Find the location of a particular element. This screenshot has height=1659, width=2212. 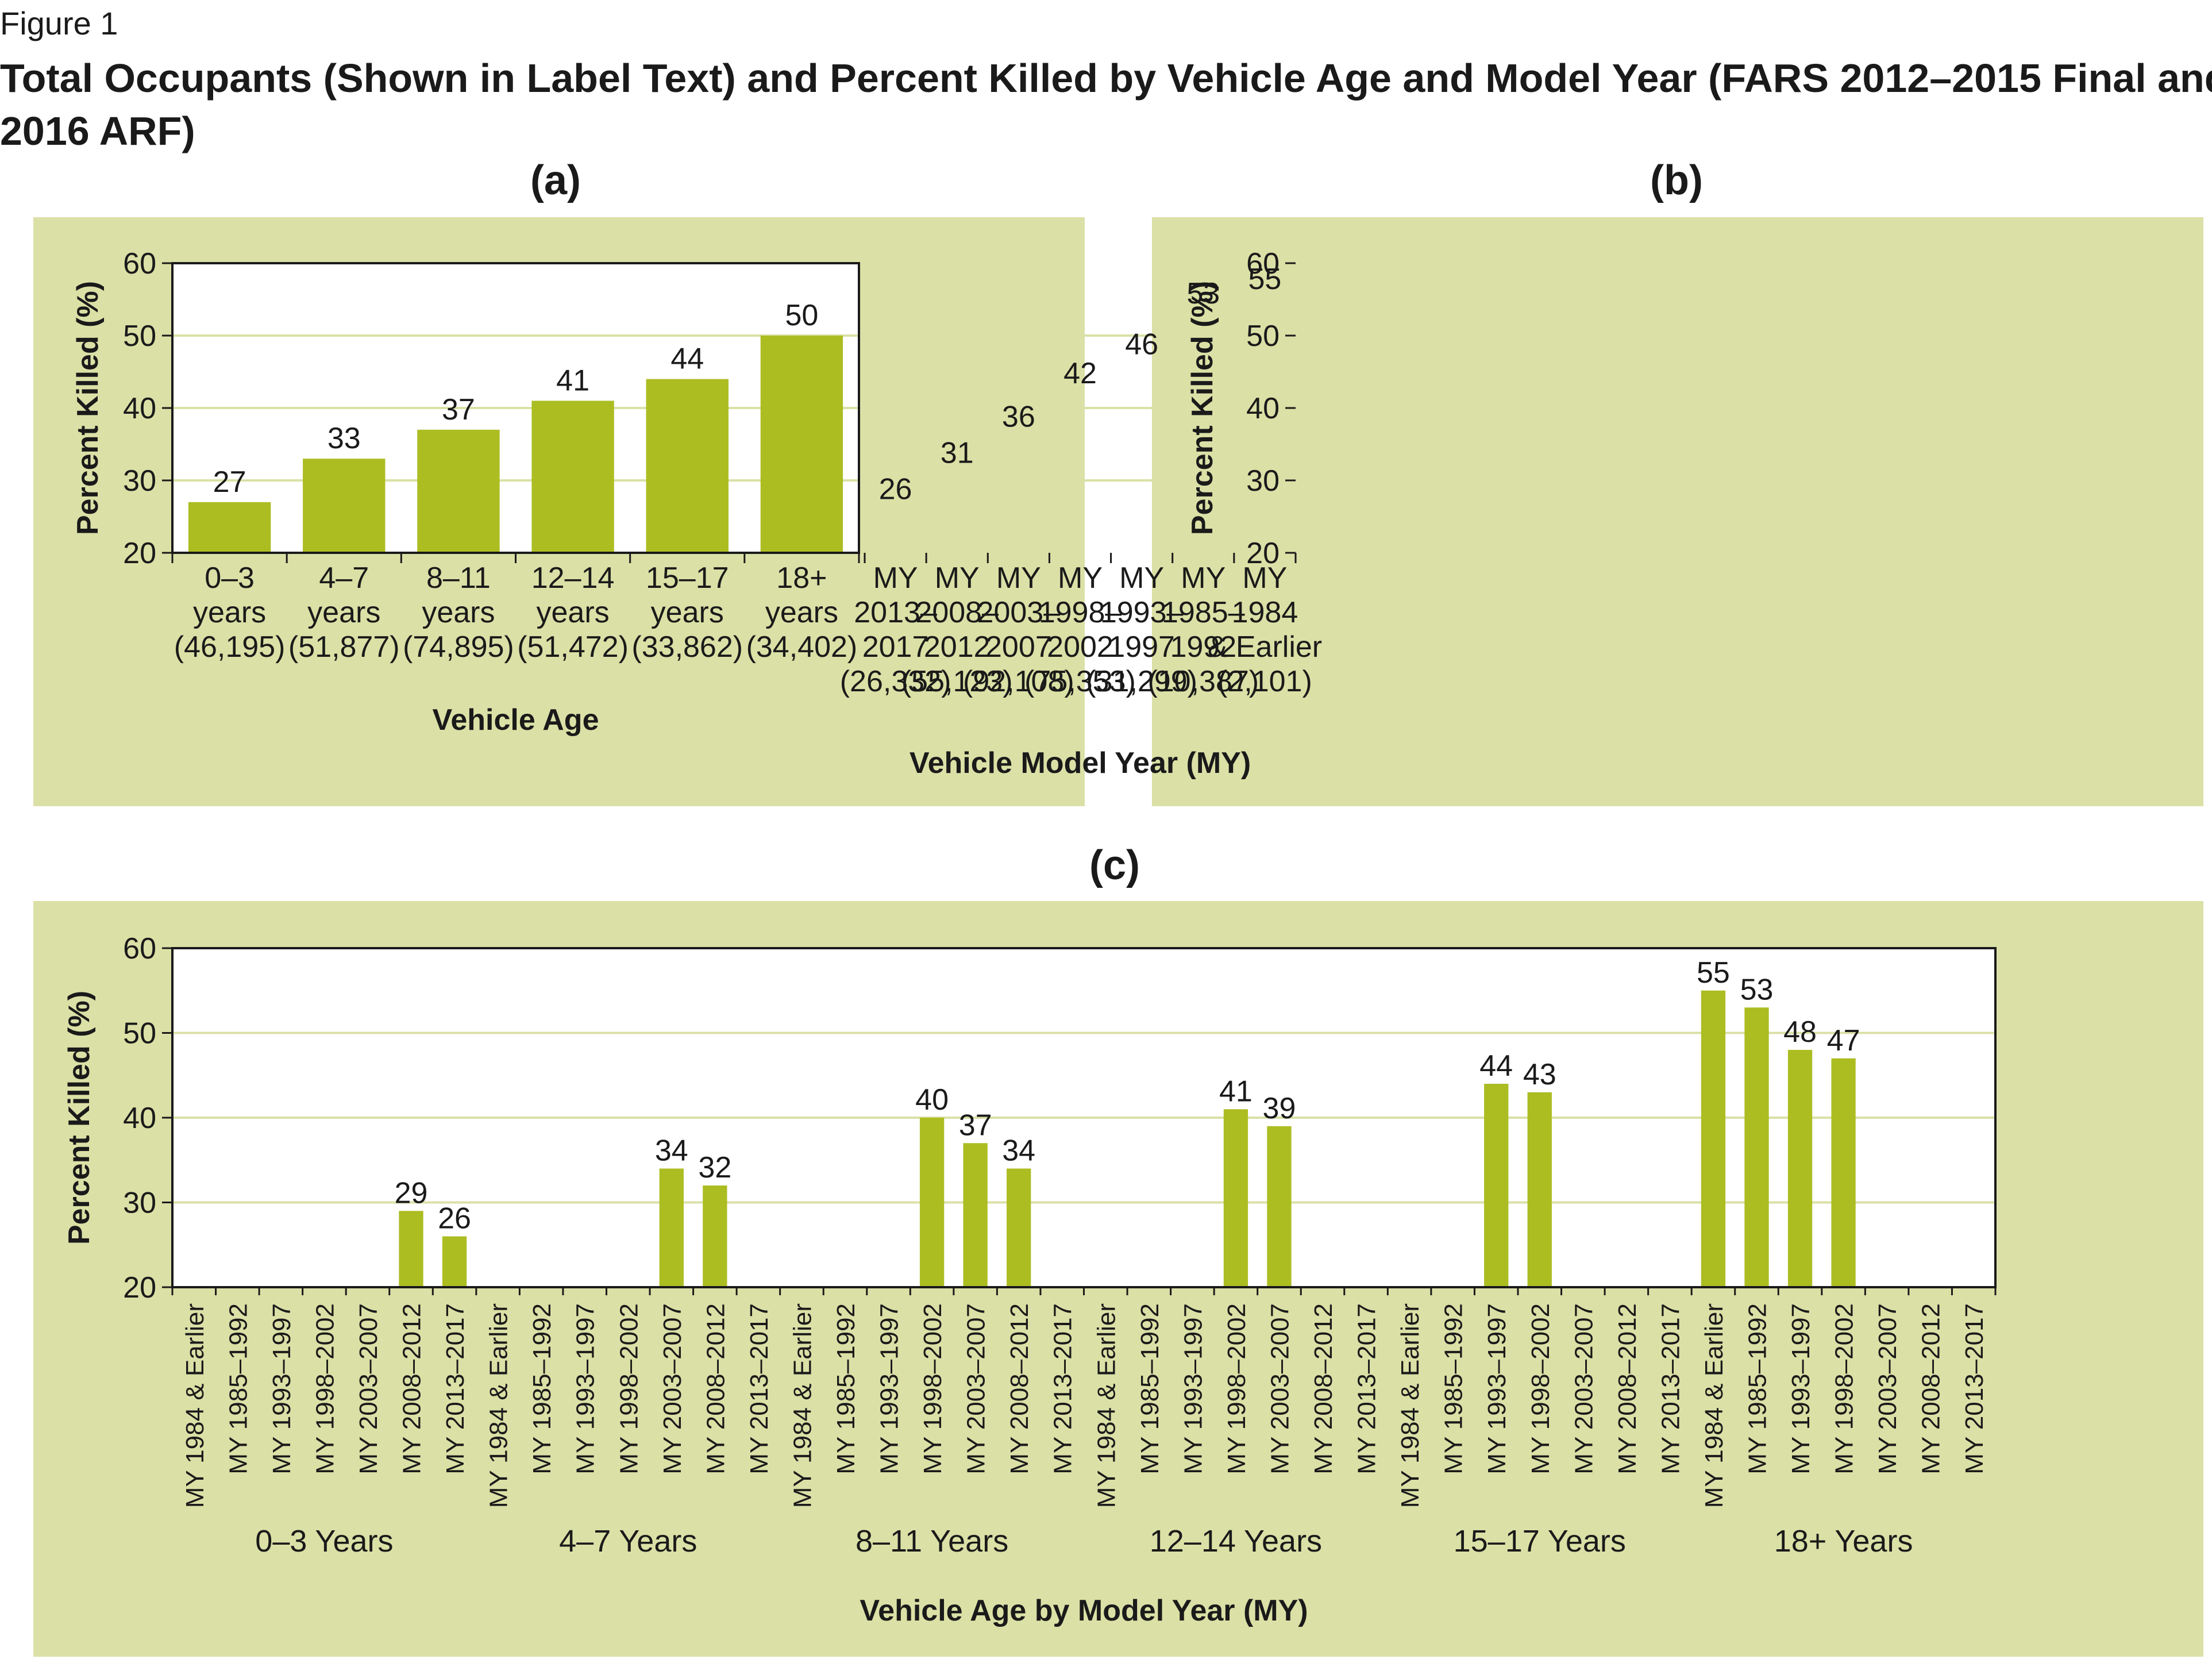

x-category-label: 2002 is located at coordinates (1080, 647).